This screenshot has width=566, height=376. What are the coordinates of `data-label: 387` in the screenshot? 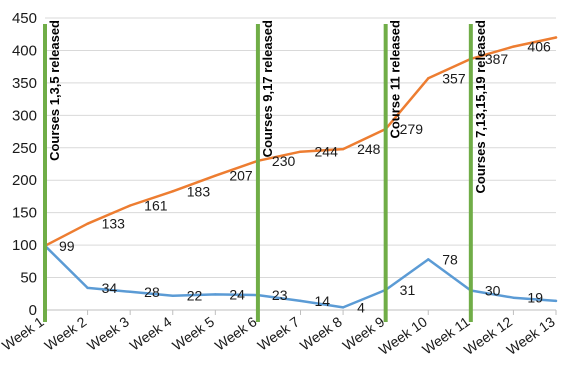 It's located at (497, 59).